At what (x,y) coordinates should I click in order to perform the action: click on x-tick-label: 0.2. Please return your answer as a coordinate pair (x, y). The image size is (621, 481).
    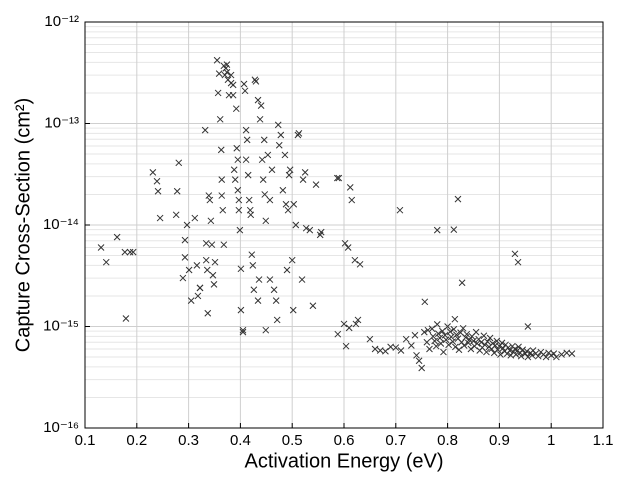
    Looking at the image, I should click on (136, 440).